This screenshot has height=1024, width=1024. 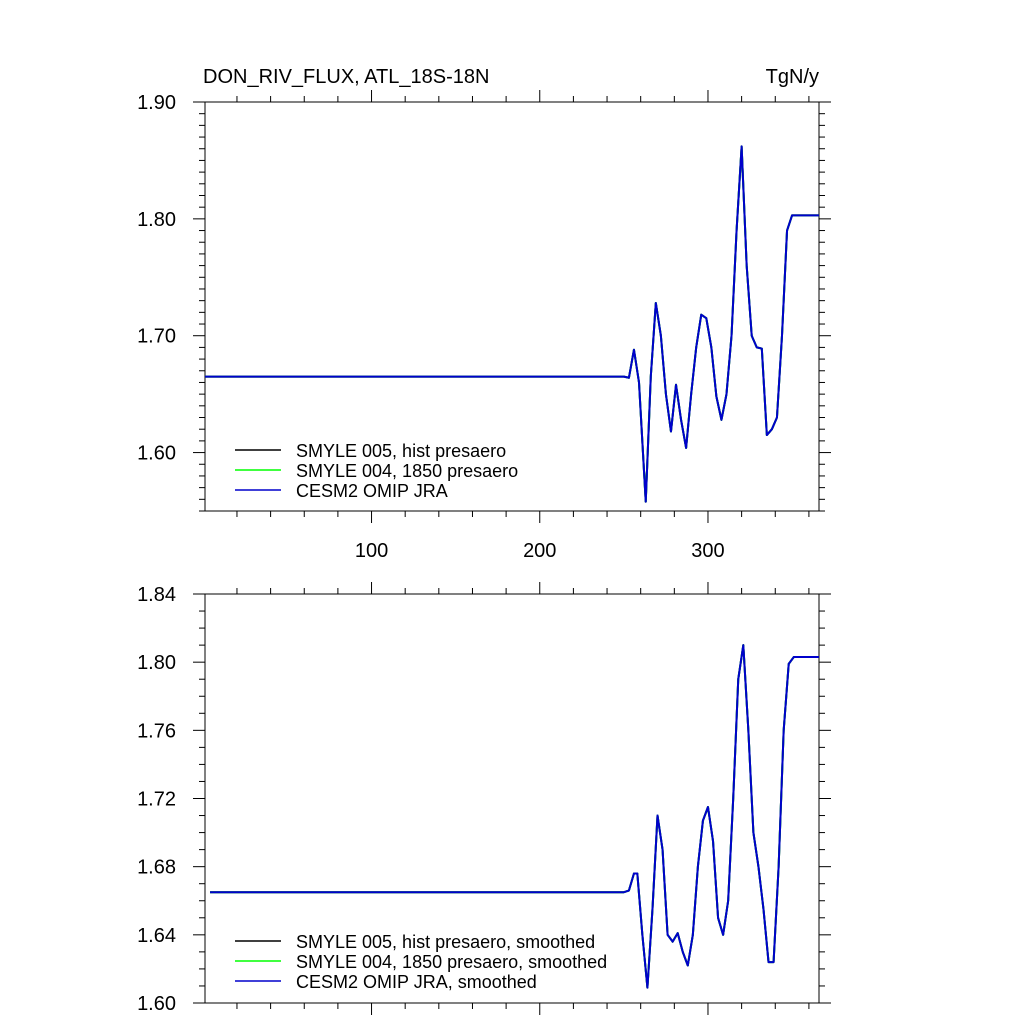 I want to click on legend-label: SMYLE 004, 1850 presaero, so click(x=407, y=471).